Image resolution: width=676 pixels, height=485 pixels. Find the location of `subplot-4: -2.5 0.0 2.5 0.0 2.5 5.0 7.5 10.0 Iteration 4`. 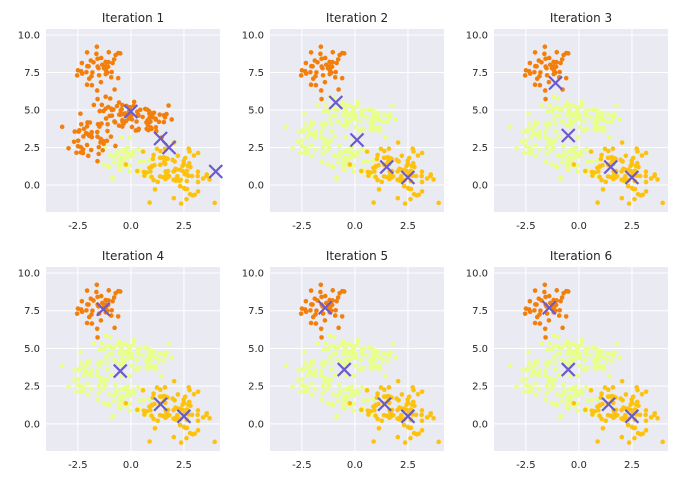

subplot-4: -2.5 0.0 2.5 0.0 2.5 5.0 7.5 10.0 Iteration 4 is located at coordinates (119, 360).